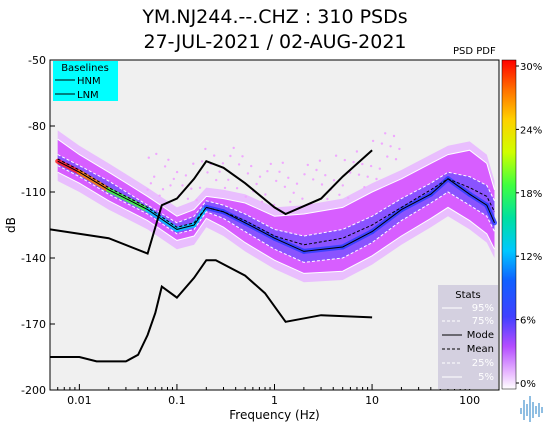 The height and width of the screenshot is (425, 550). I want to click on stat-curve-95pct, so click(276, 177).